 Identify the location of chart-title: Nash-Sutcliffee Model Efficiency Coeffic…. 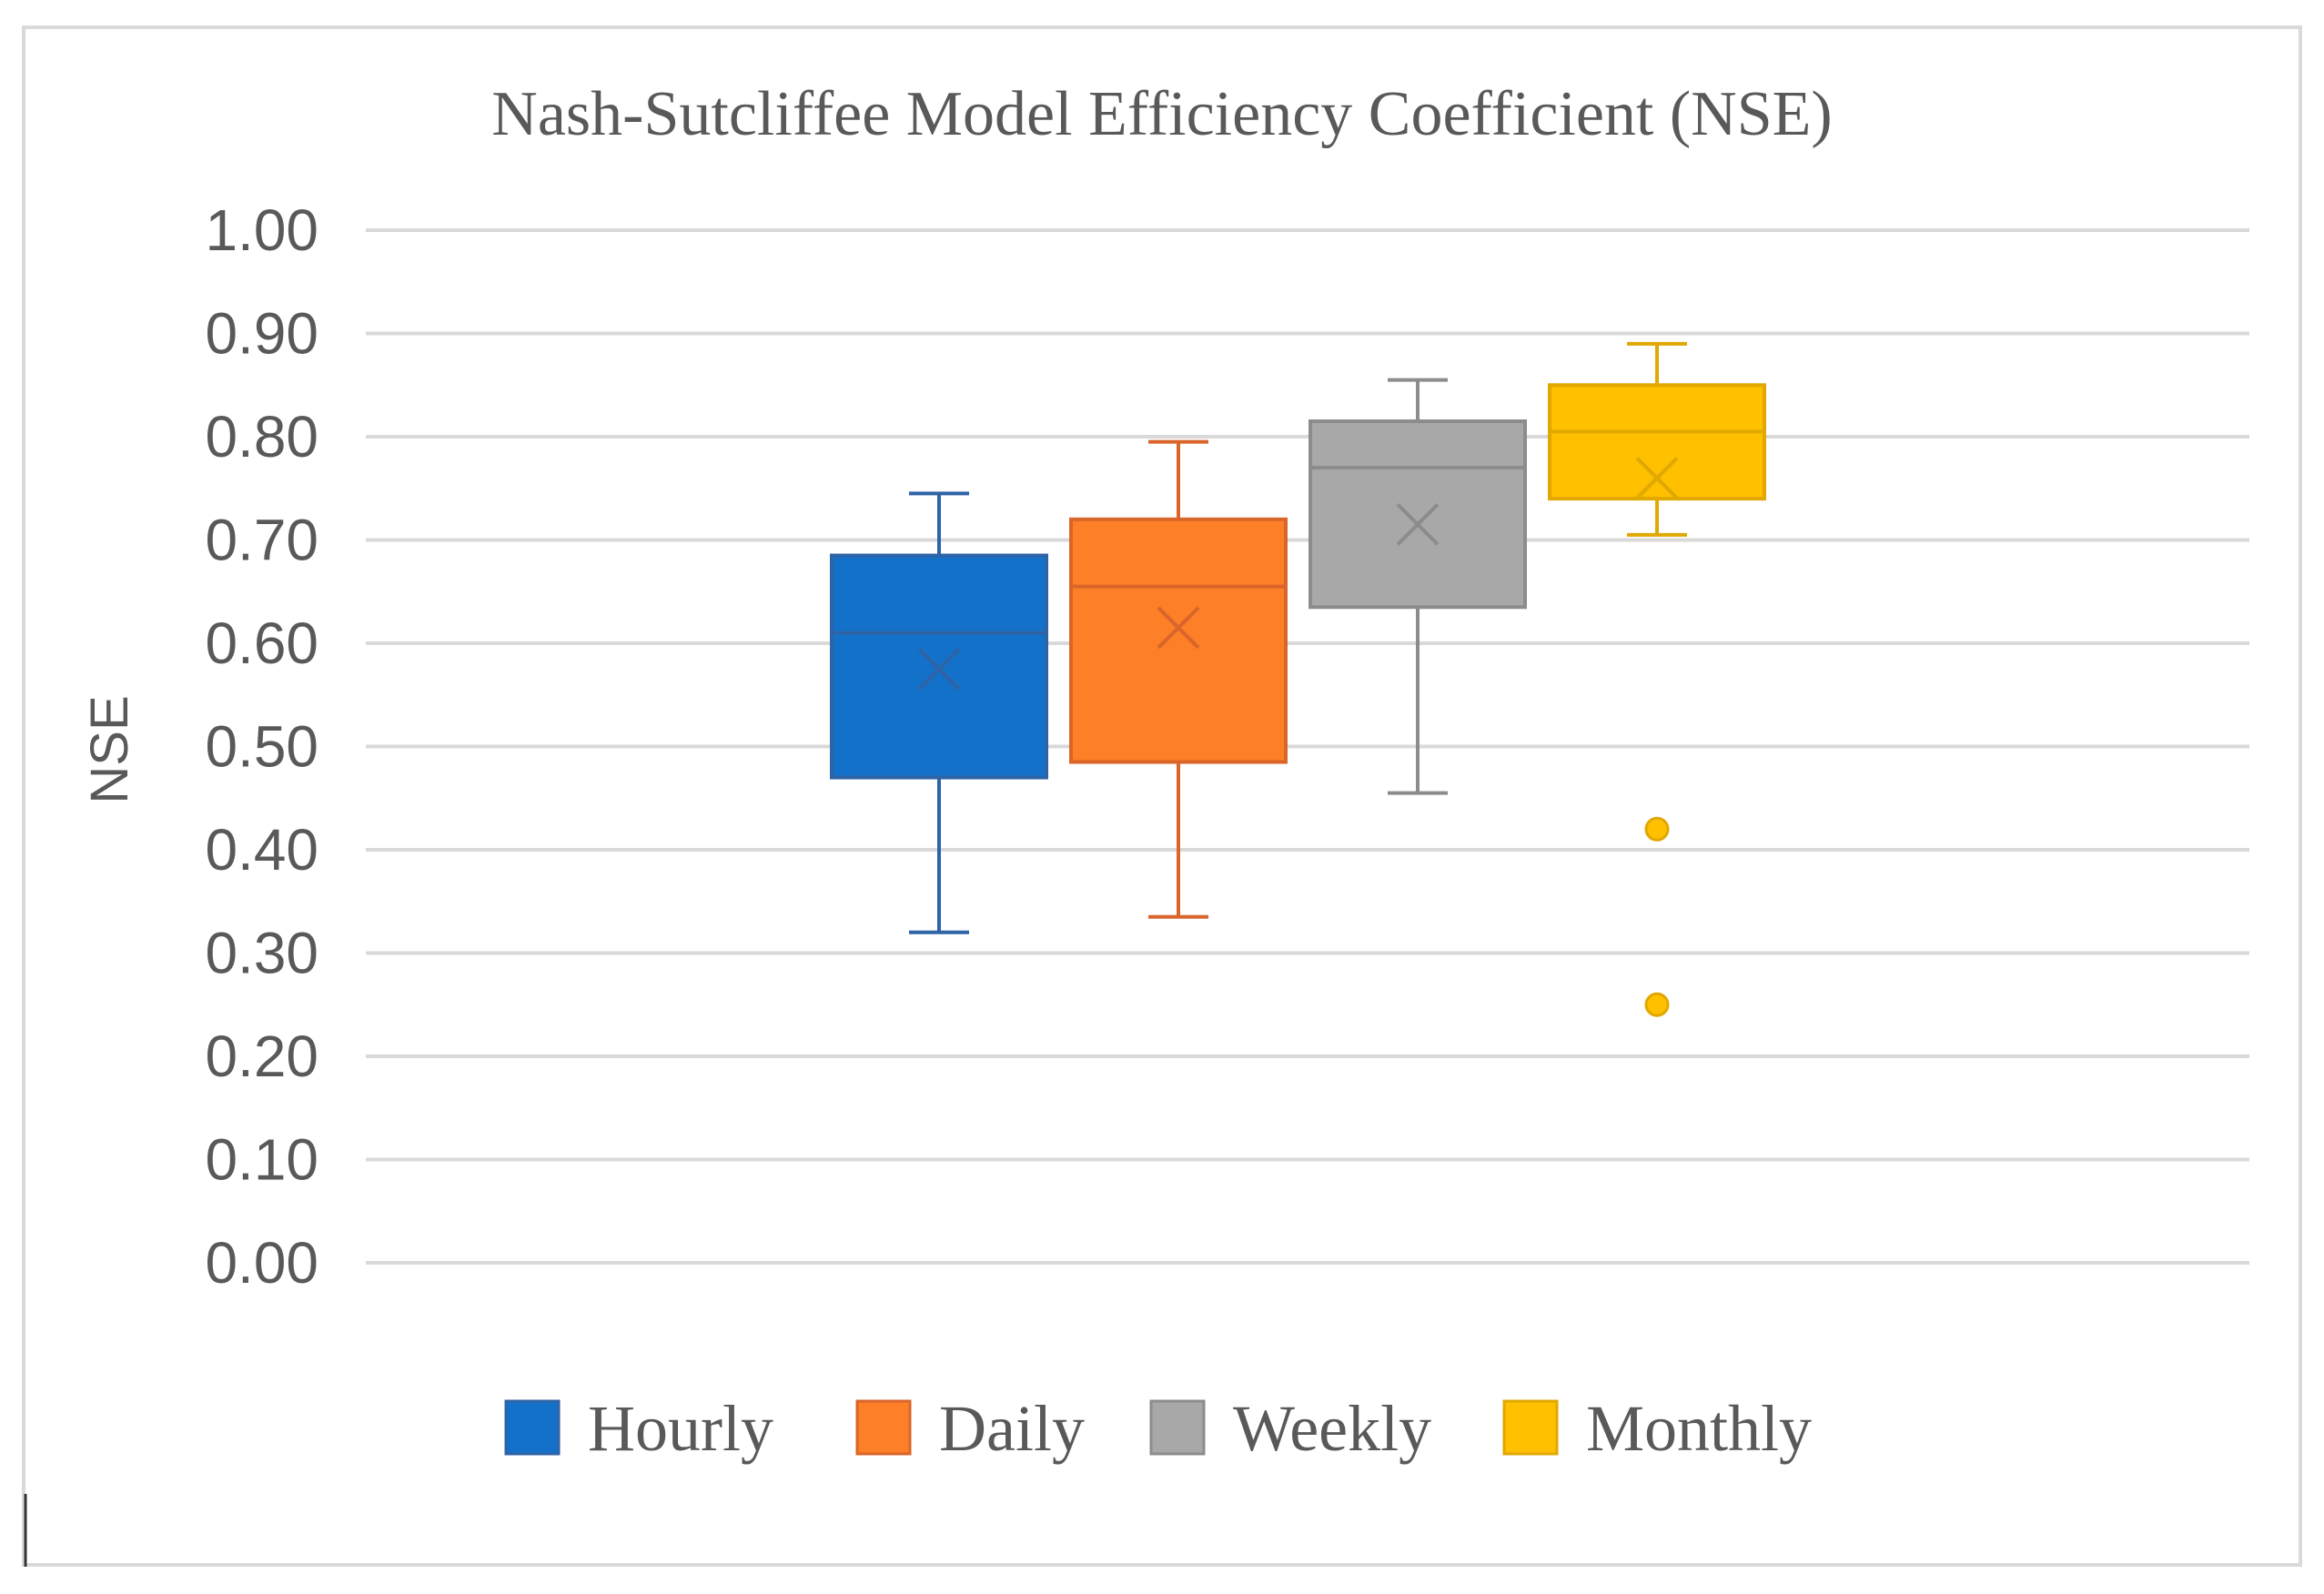
(1161, 114).